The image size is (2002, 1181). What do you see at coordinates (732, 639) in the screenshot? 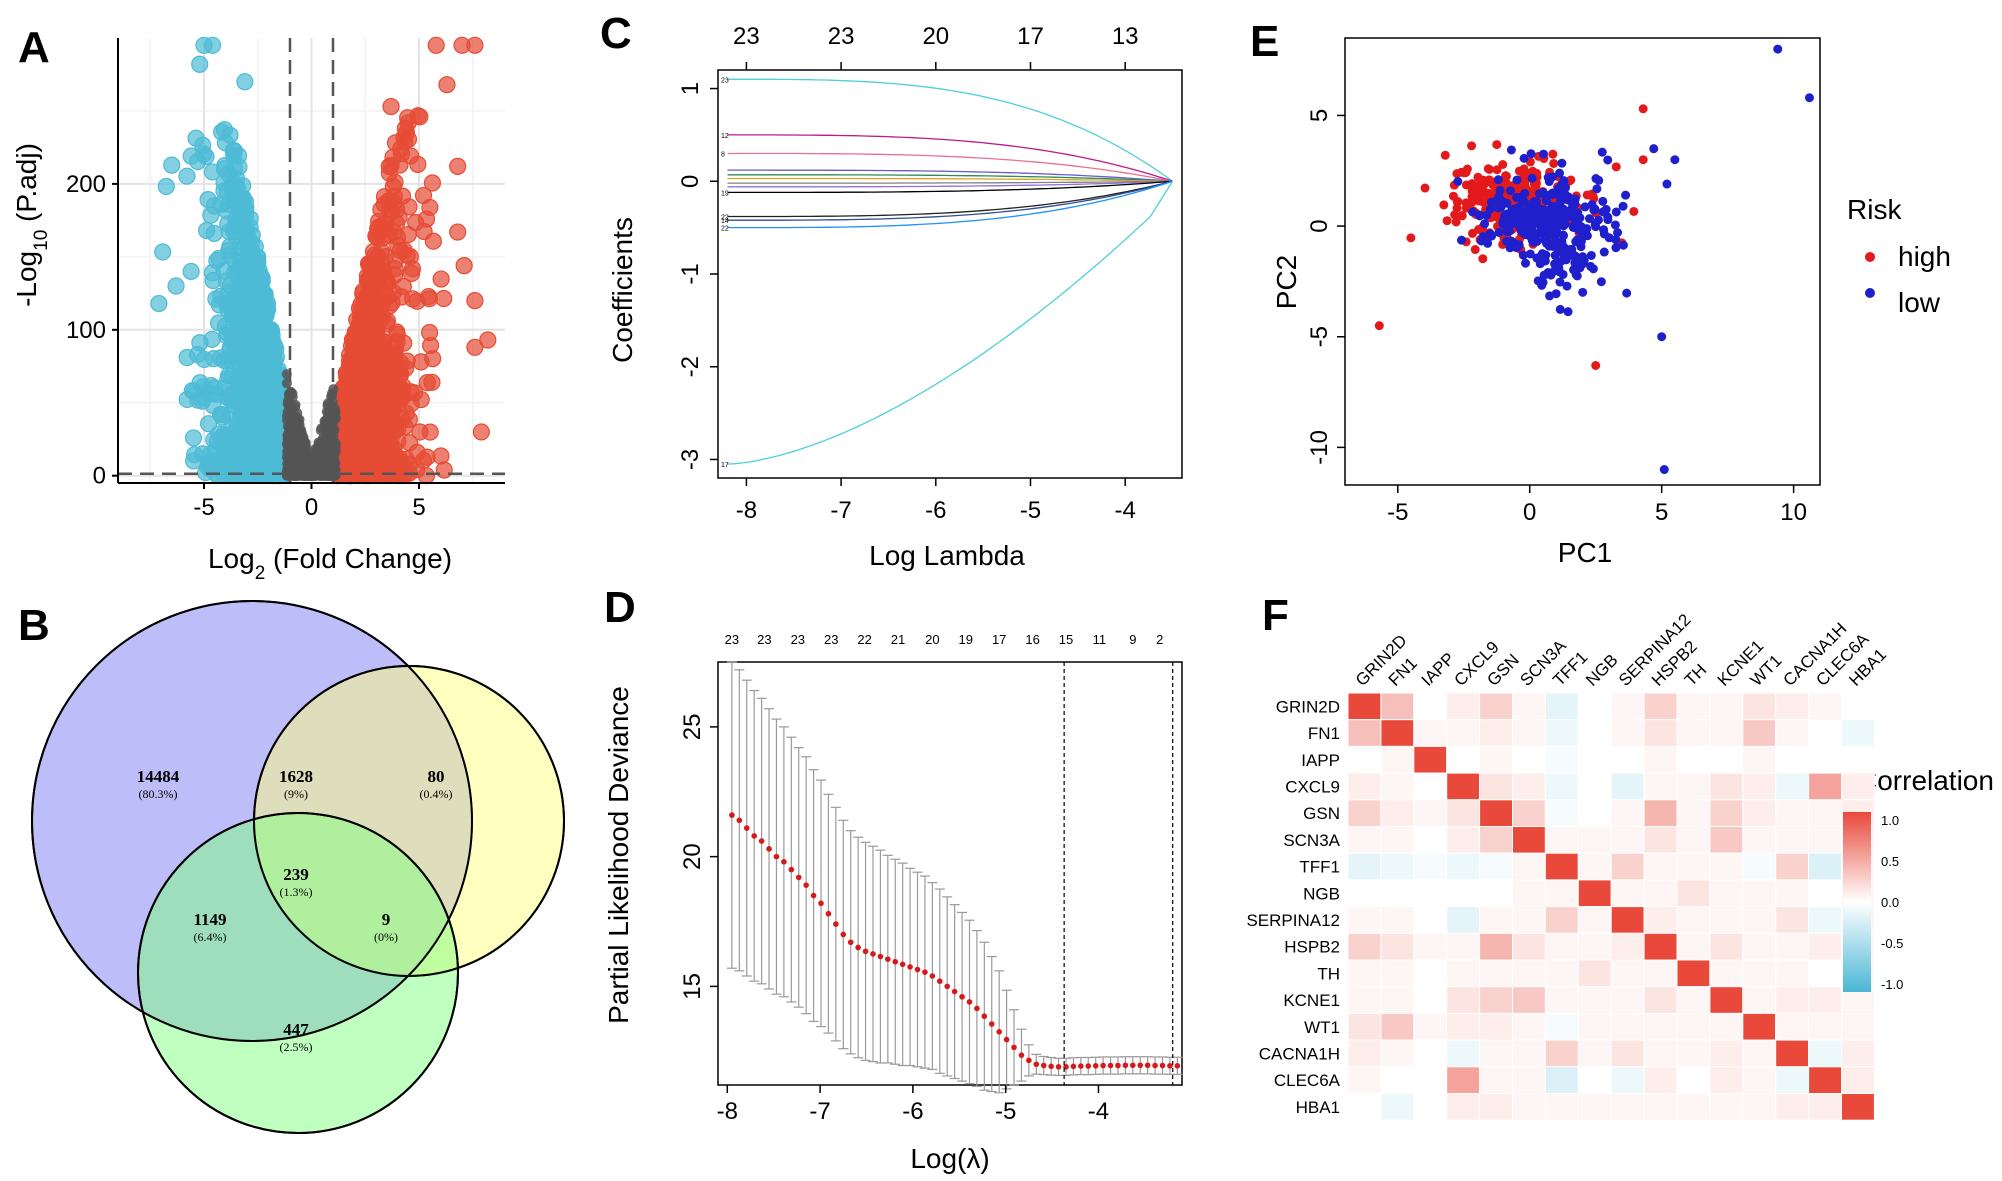
I see `panel-d-top-label-0: 23` at bounding box center [732, 639].